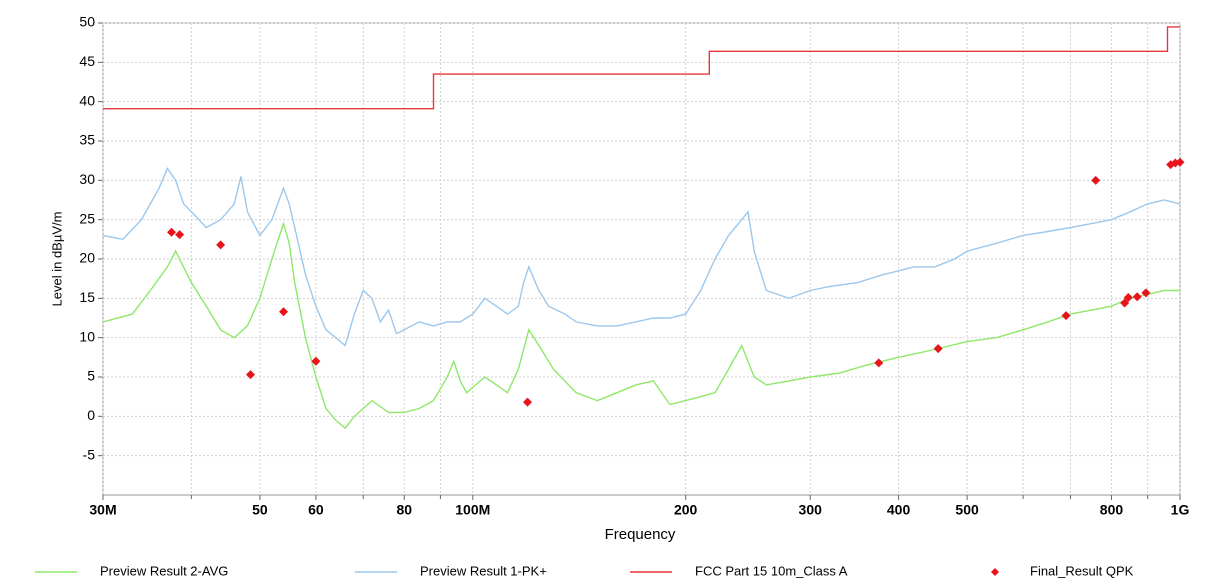 The image size is (1208, 583). What do you see at coordinates (472, 510) in the screenshot?
I see `x-tick-label: 100M` at bounding box center [472, 510].